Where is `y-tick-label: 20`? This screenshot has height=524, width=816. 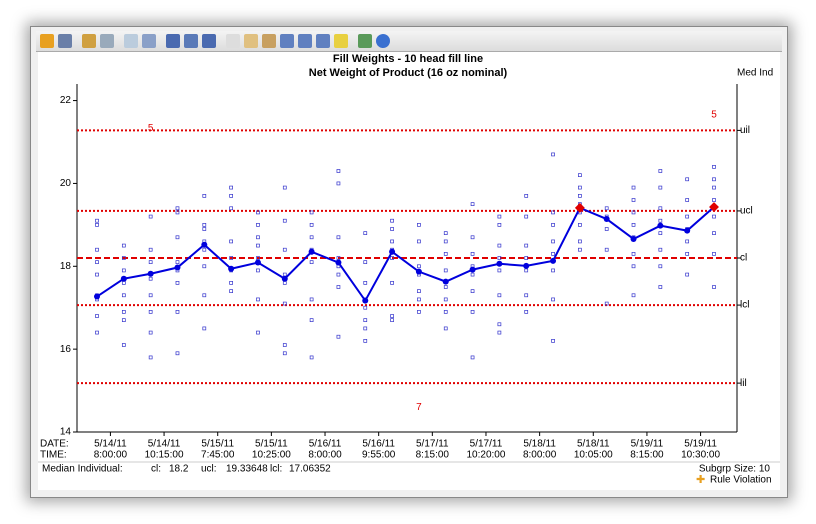 y-tick-label: 20 is located at coordinates (66, 183).